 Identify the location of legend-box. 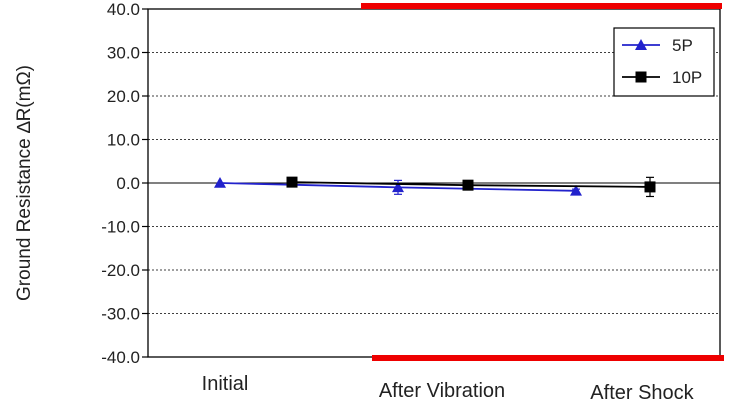
(664, 62).